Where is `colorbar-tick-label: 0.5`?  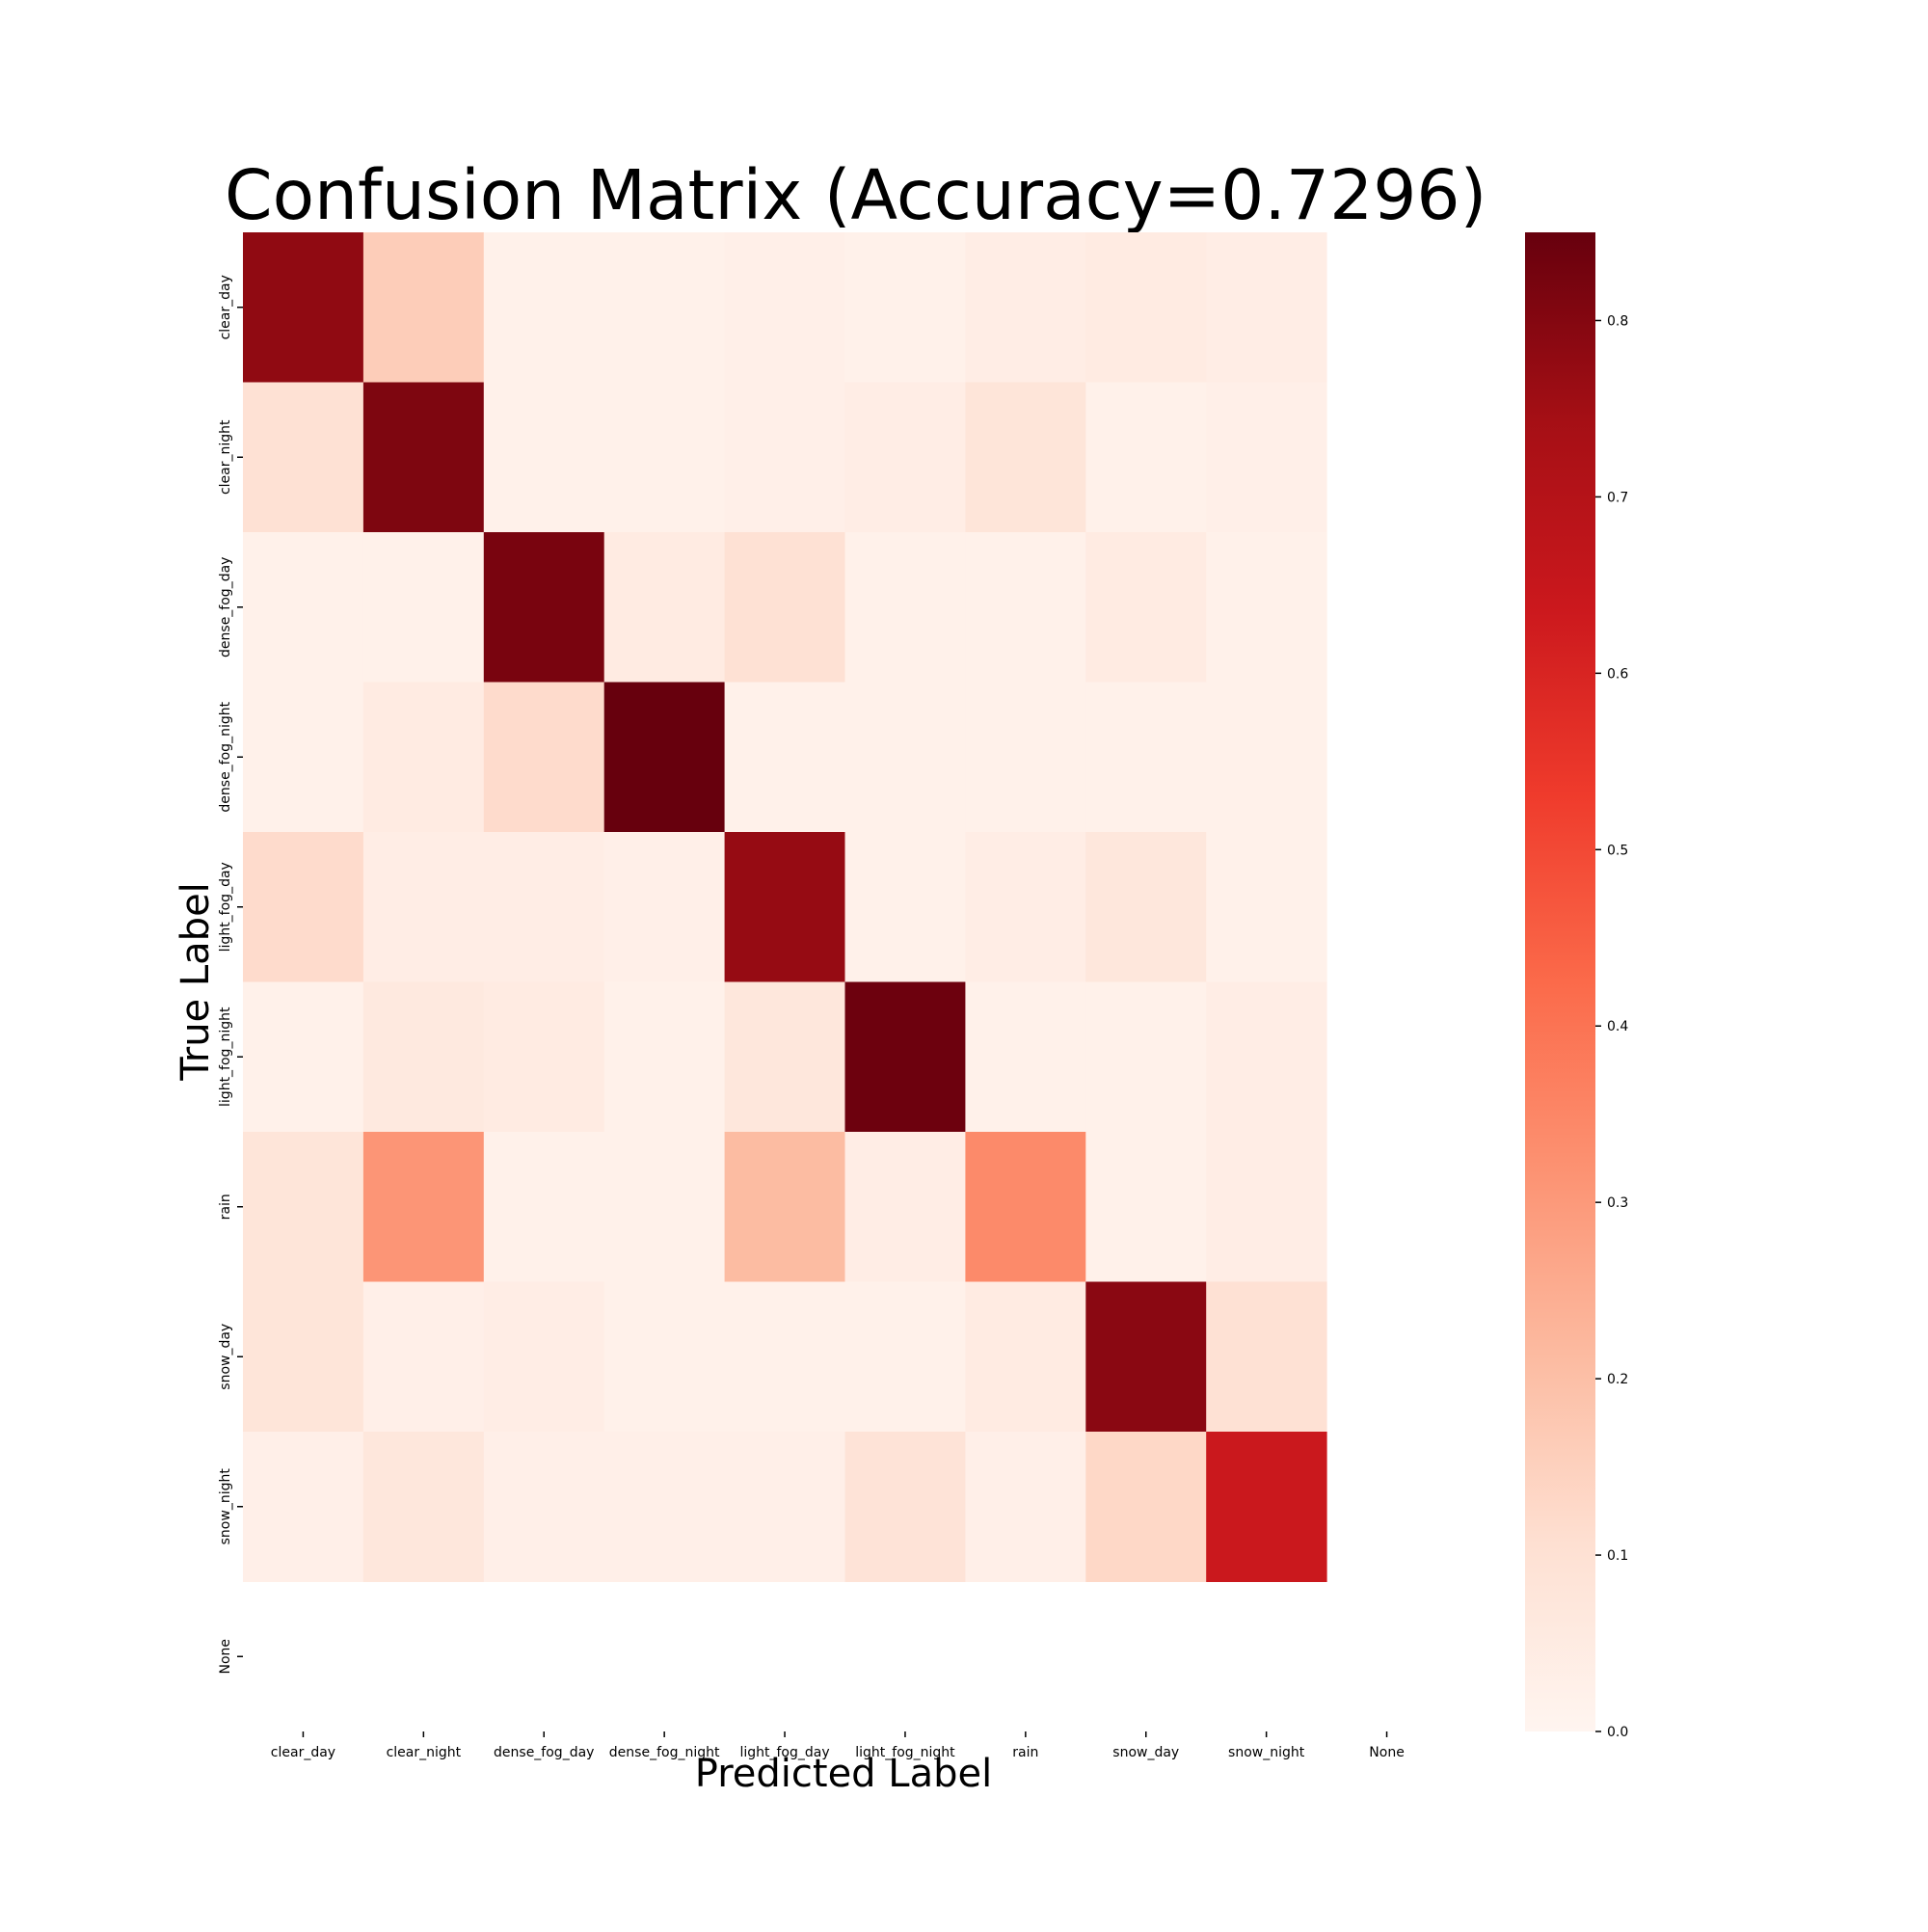
colorbar-tick-label: 0.5 is located at coordinates (1618, 851).